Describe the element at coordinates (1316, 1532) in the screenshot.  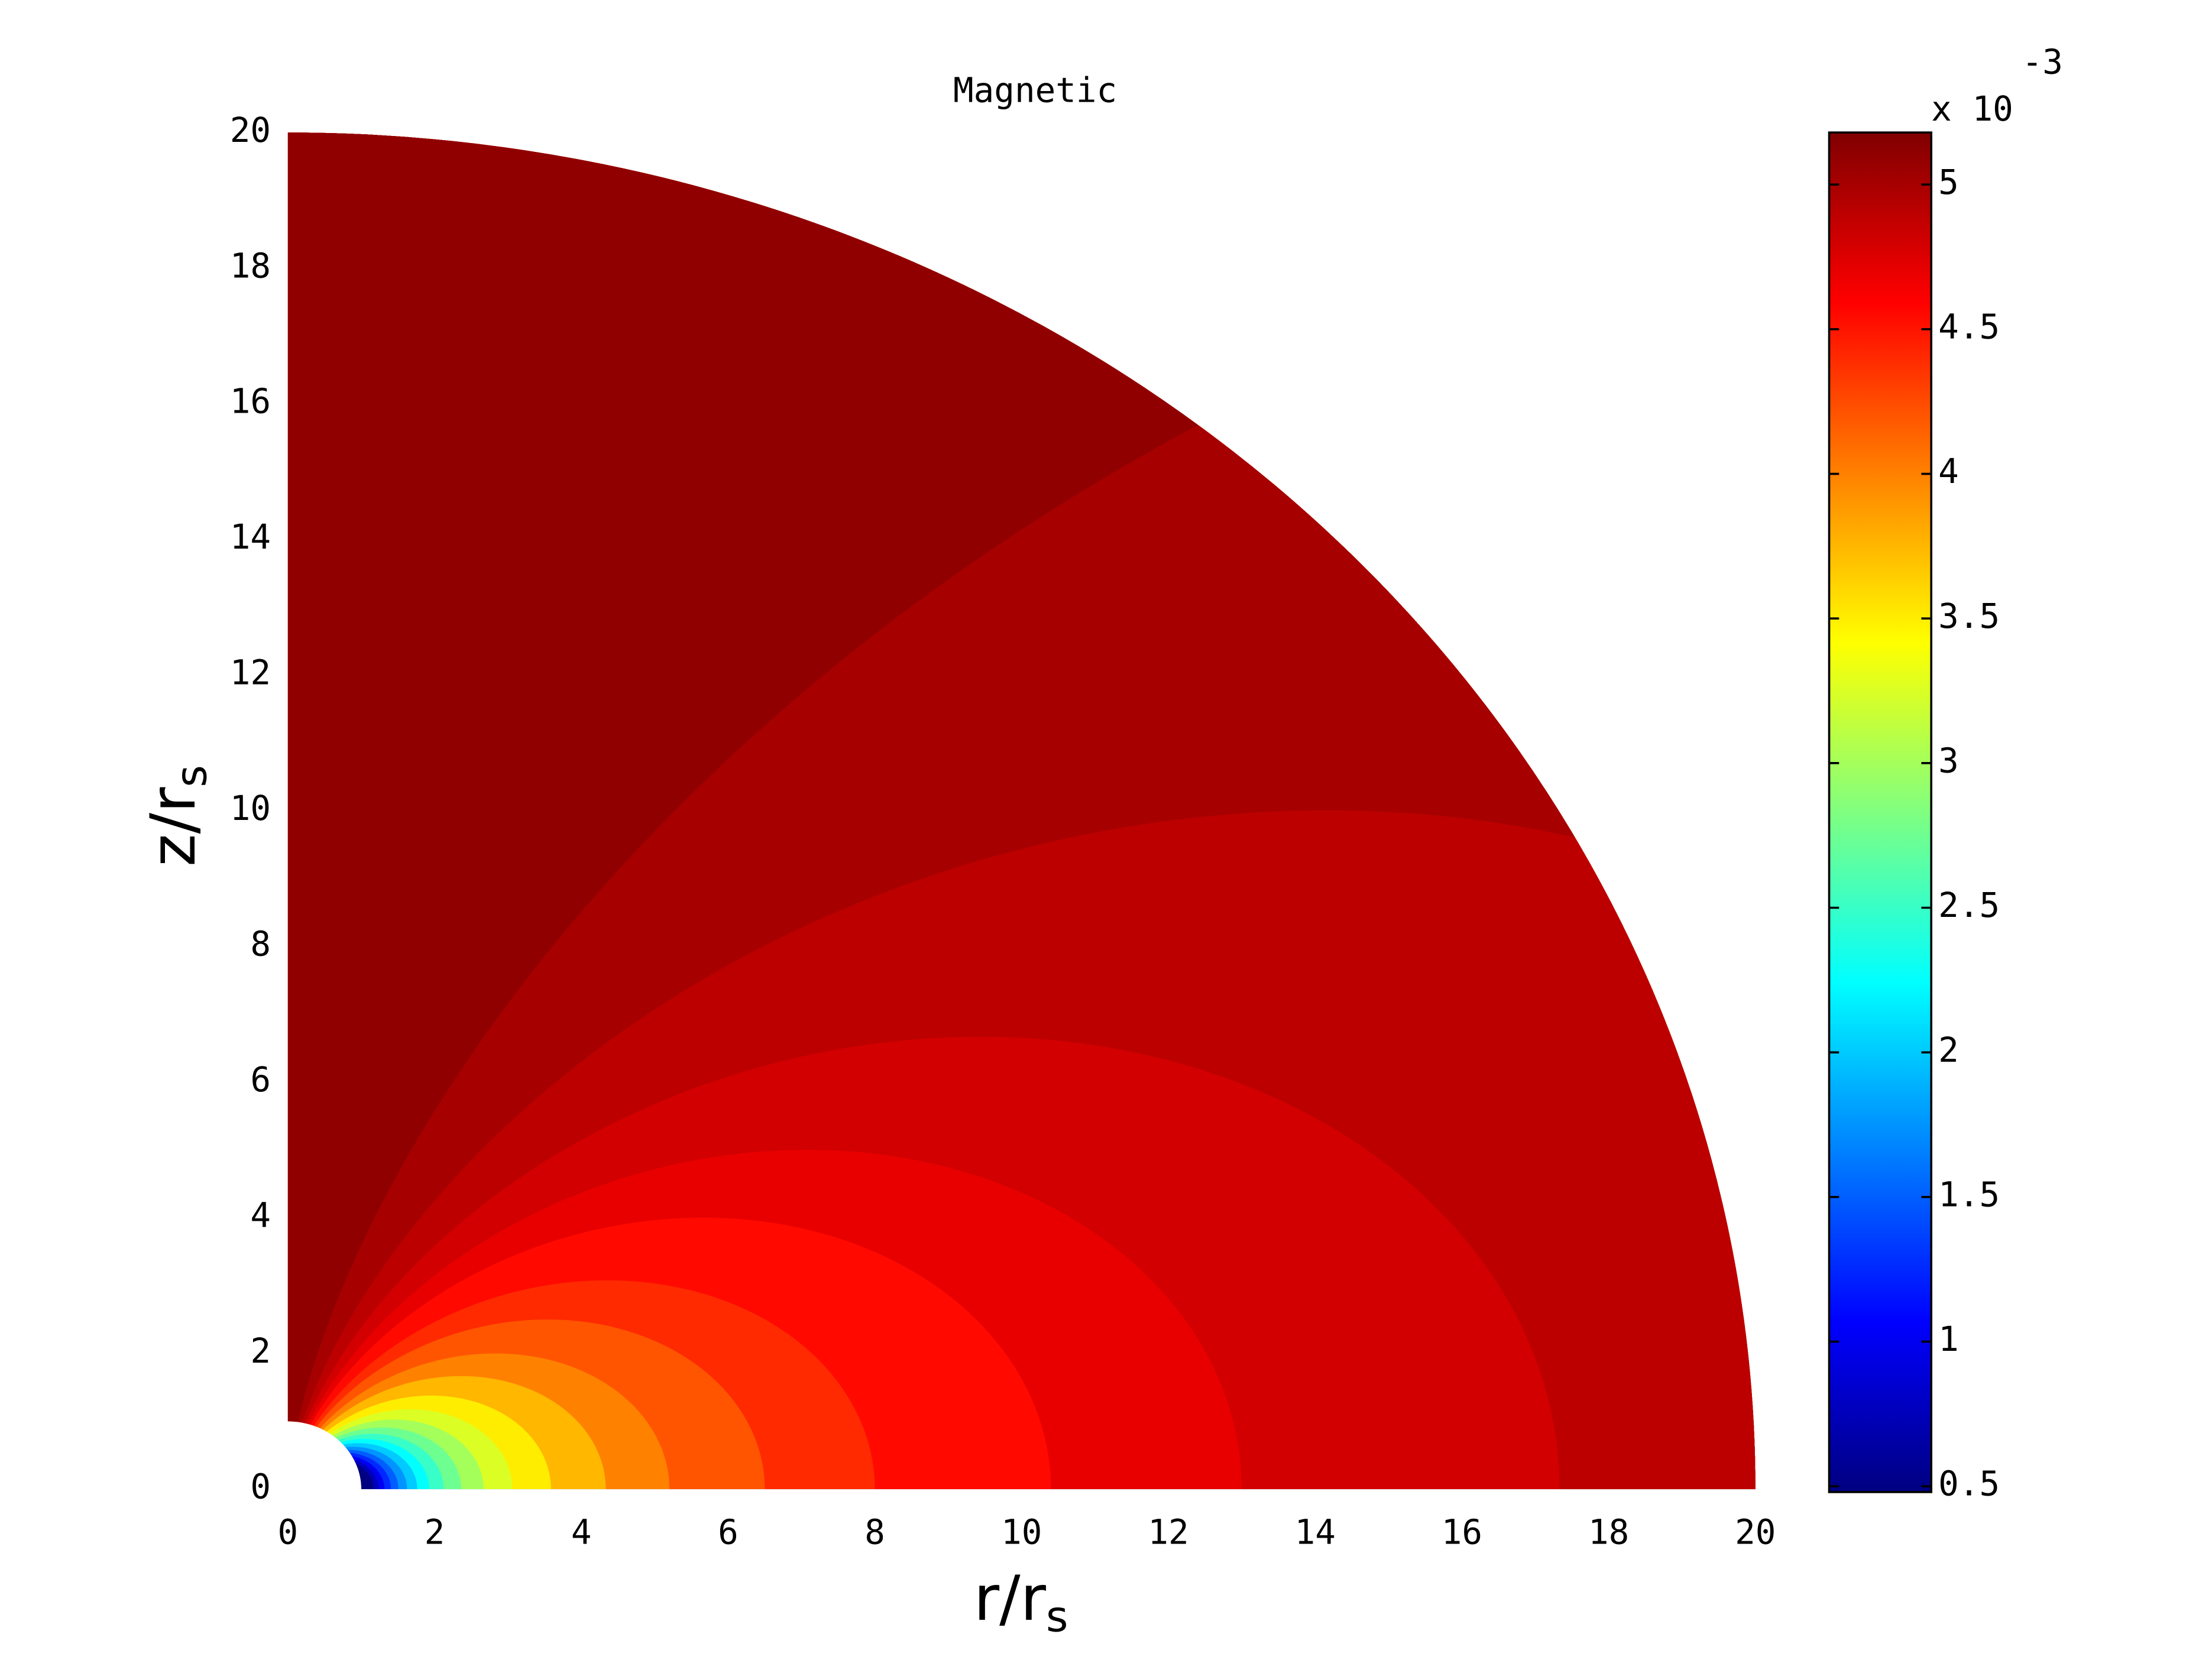
I see `x-tick-label: 14` at that location.